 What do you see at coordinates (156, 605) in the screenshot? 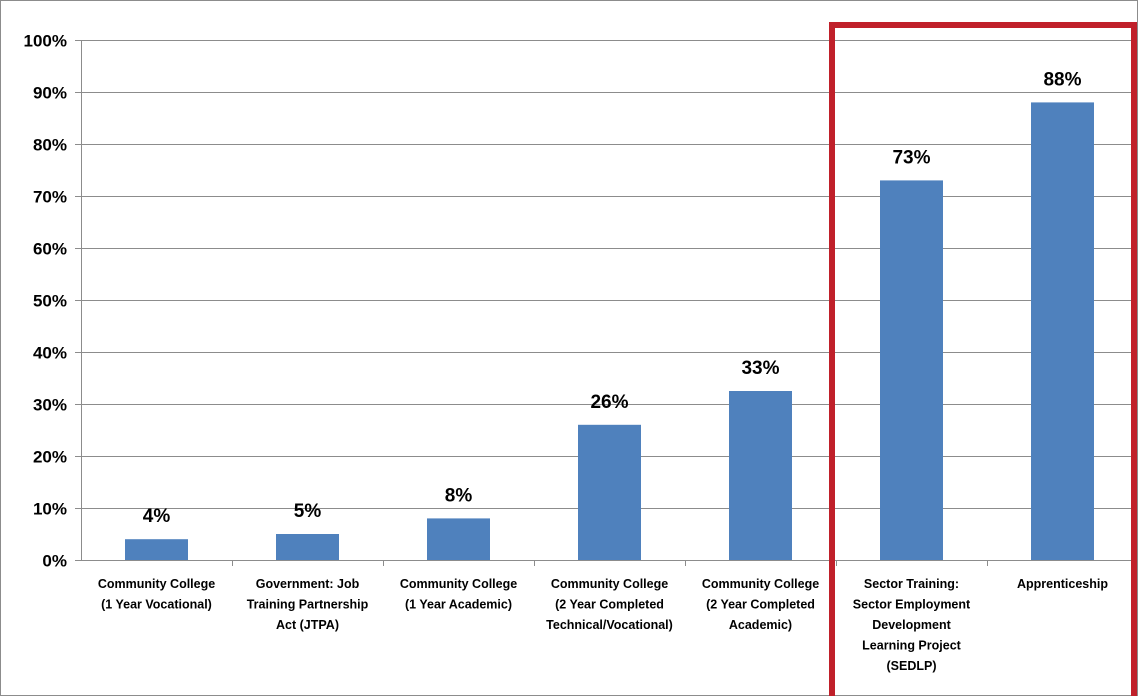
I see `category-label-line: (1 Year Vocational)` at bounding box center [156, 605].